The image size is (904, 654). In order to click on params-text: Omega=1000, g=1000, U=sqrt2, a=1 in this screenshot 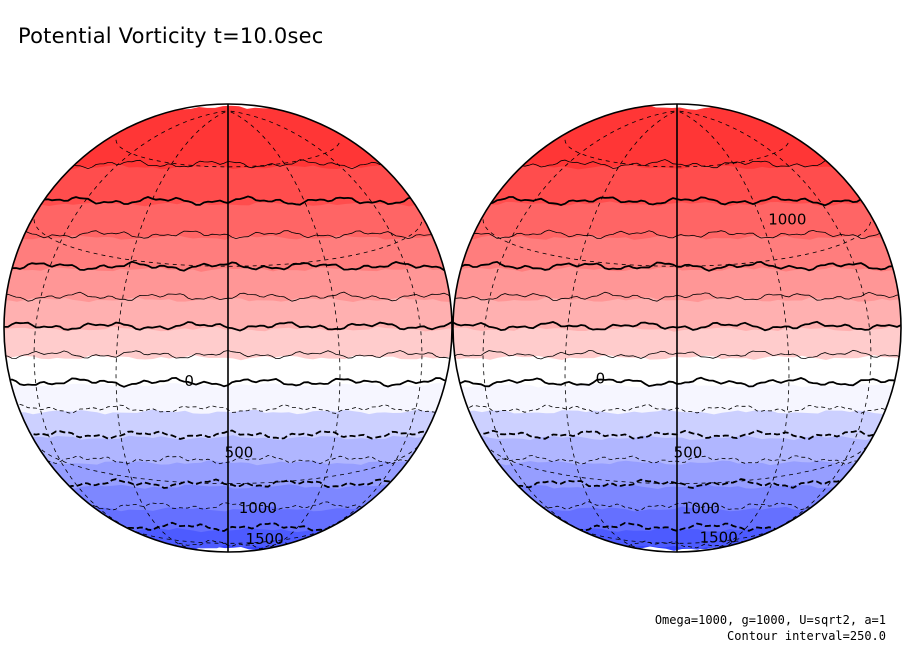, I will do `click(770, 620)`.